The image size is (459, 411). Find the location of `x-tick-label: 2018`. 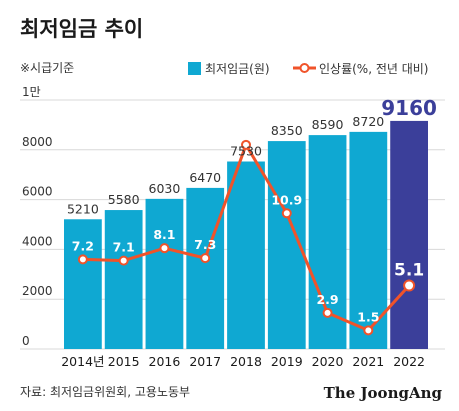

x-tick-label: 2018 is located at coordinates (246, 361).